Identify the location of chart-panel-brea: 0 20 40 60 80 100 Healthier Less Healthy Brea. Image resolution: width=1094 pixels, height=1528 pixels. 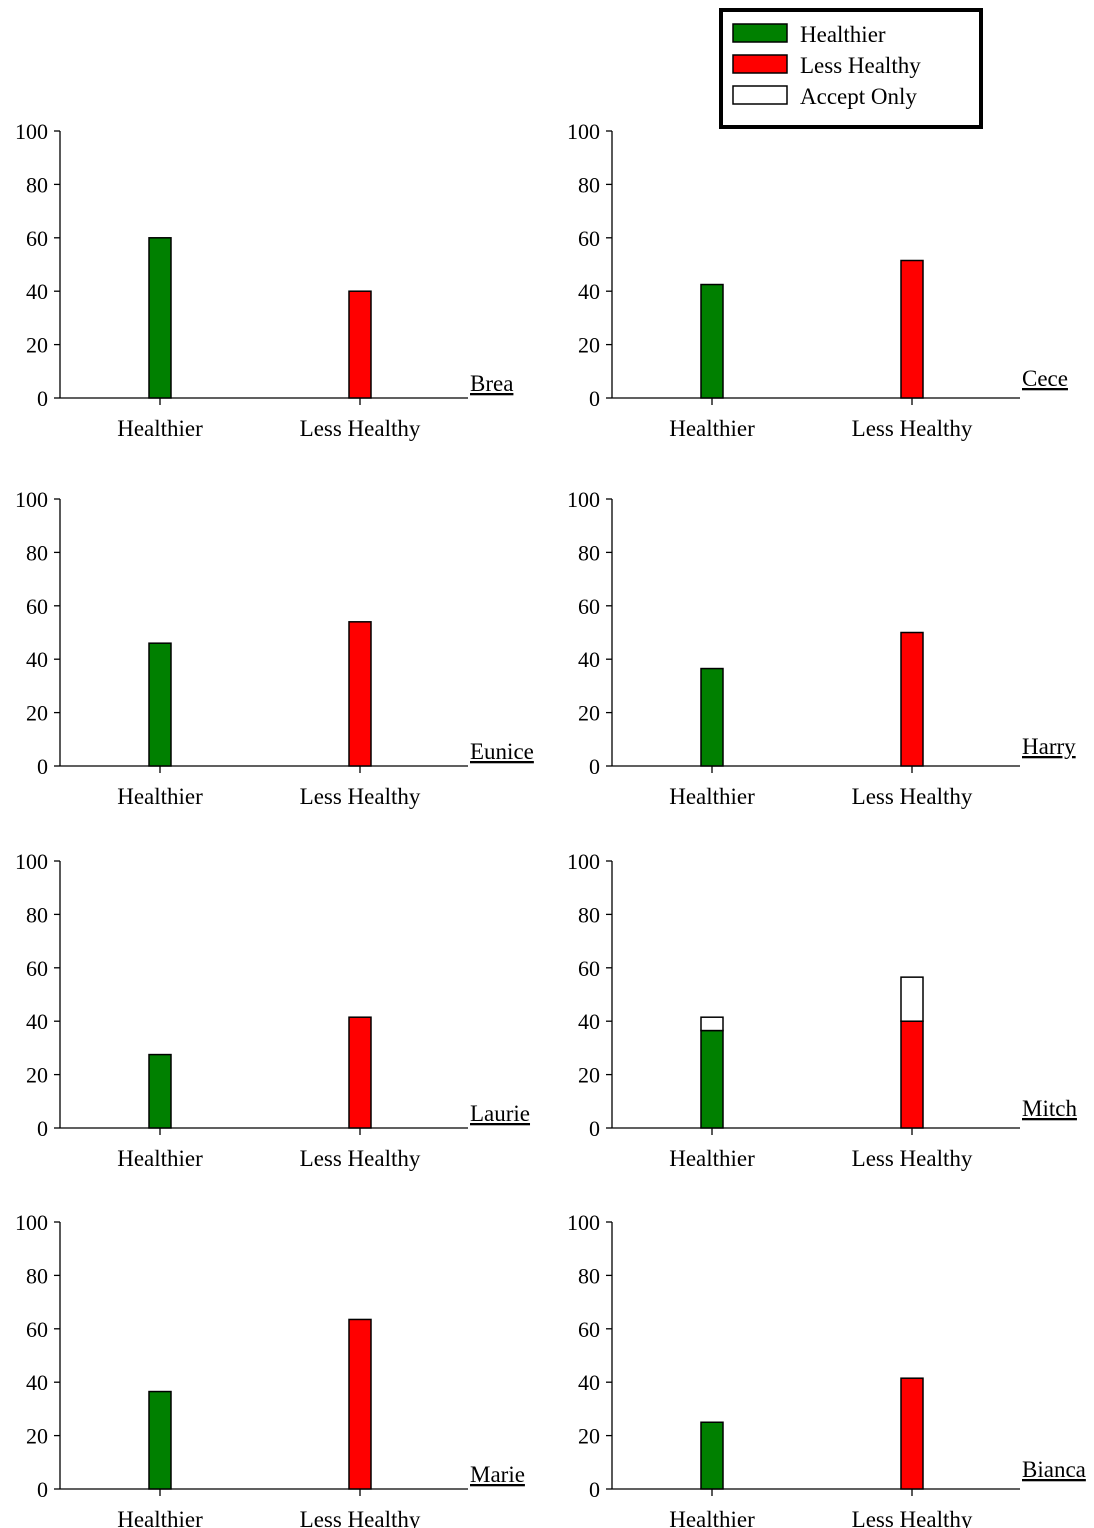
(264, 280).